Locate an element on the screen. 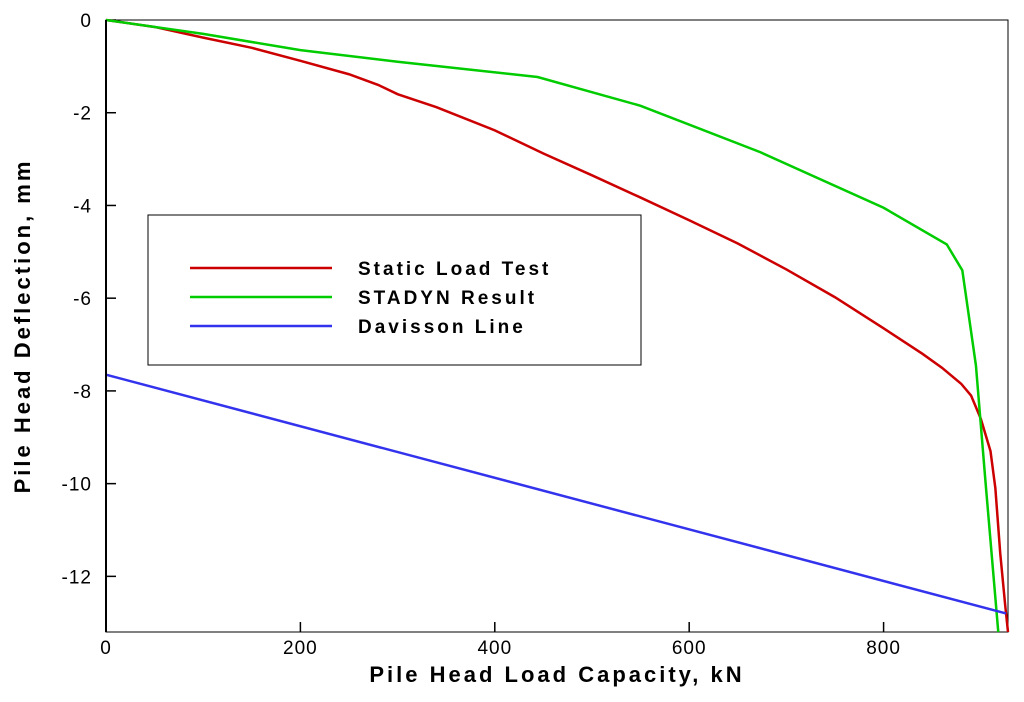 The image size is (1024, 702). x-tick-label: 0 is located at coordinates (106, 648).